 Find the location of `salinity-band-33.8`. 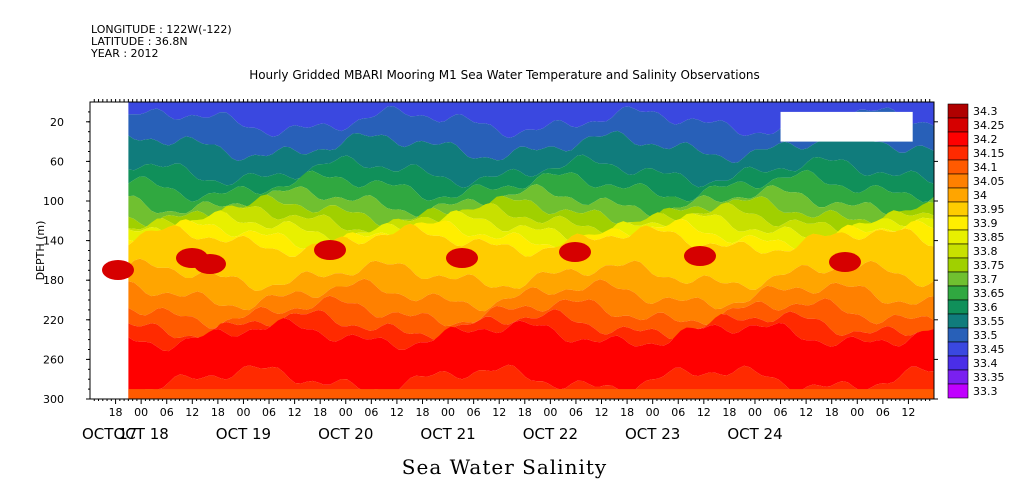

salinity-band-33.8 is located at coordinates (531, 223).